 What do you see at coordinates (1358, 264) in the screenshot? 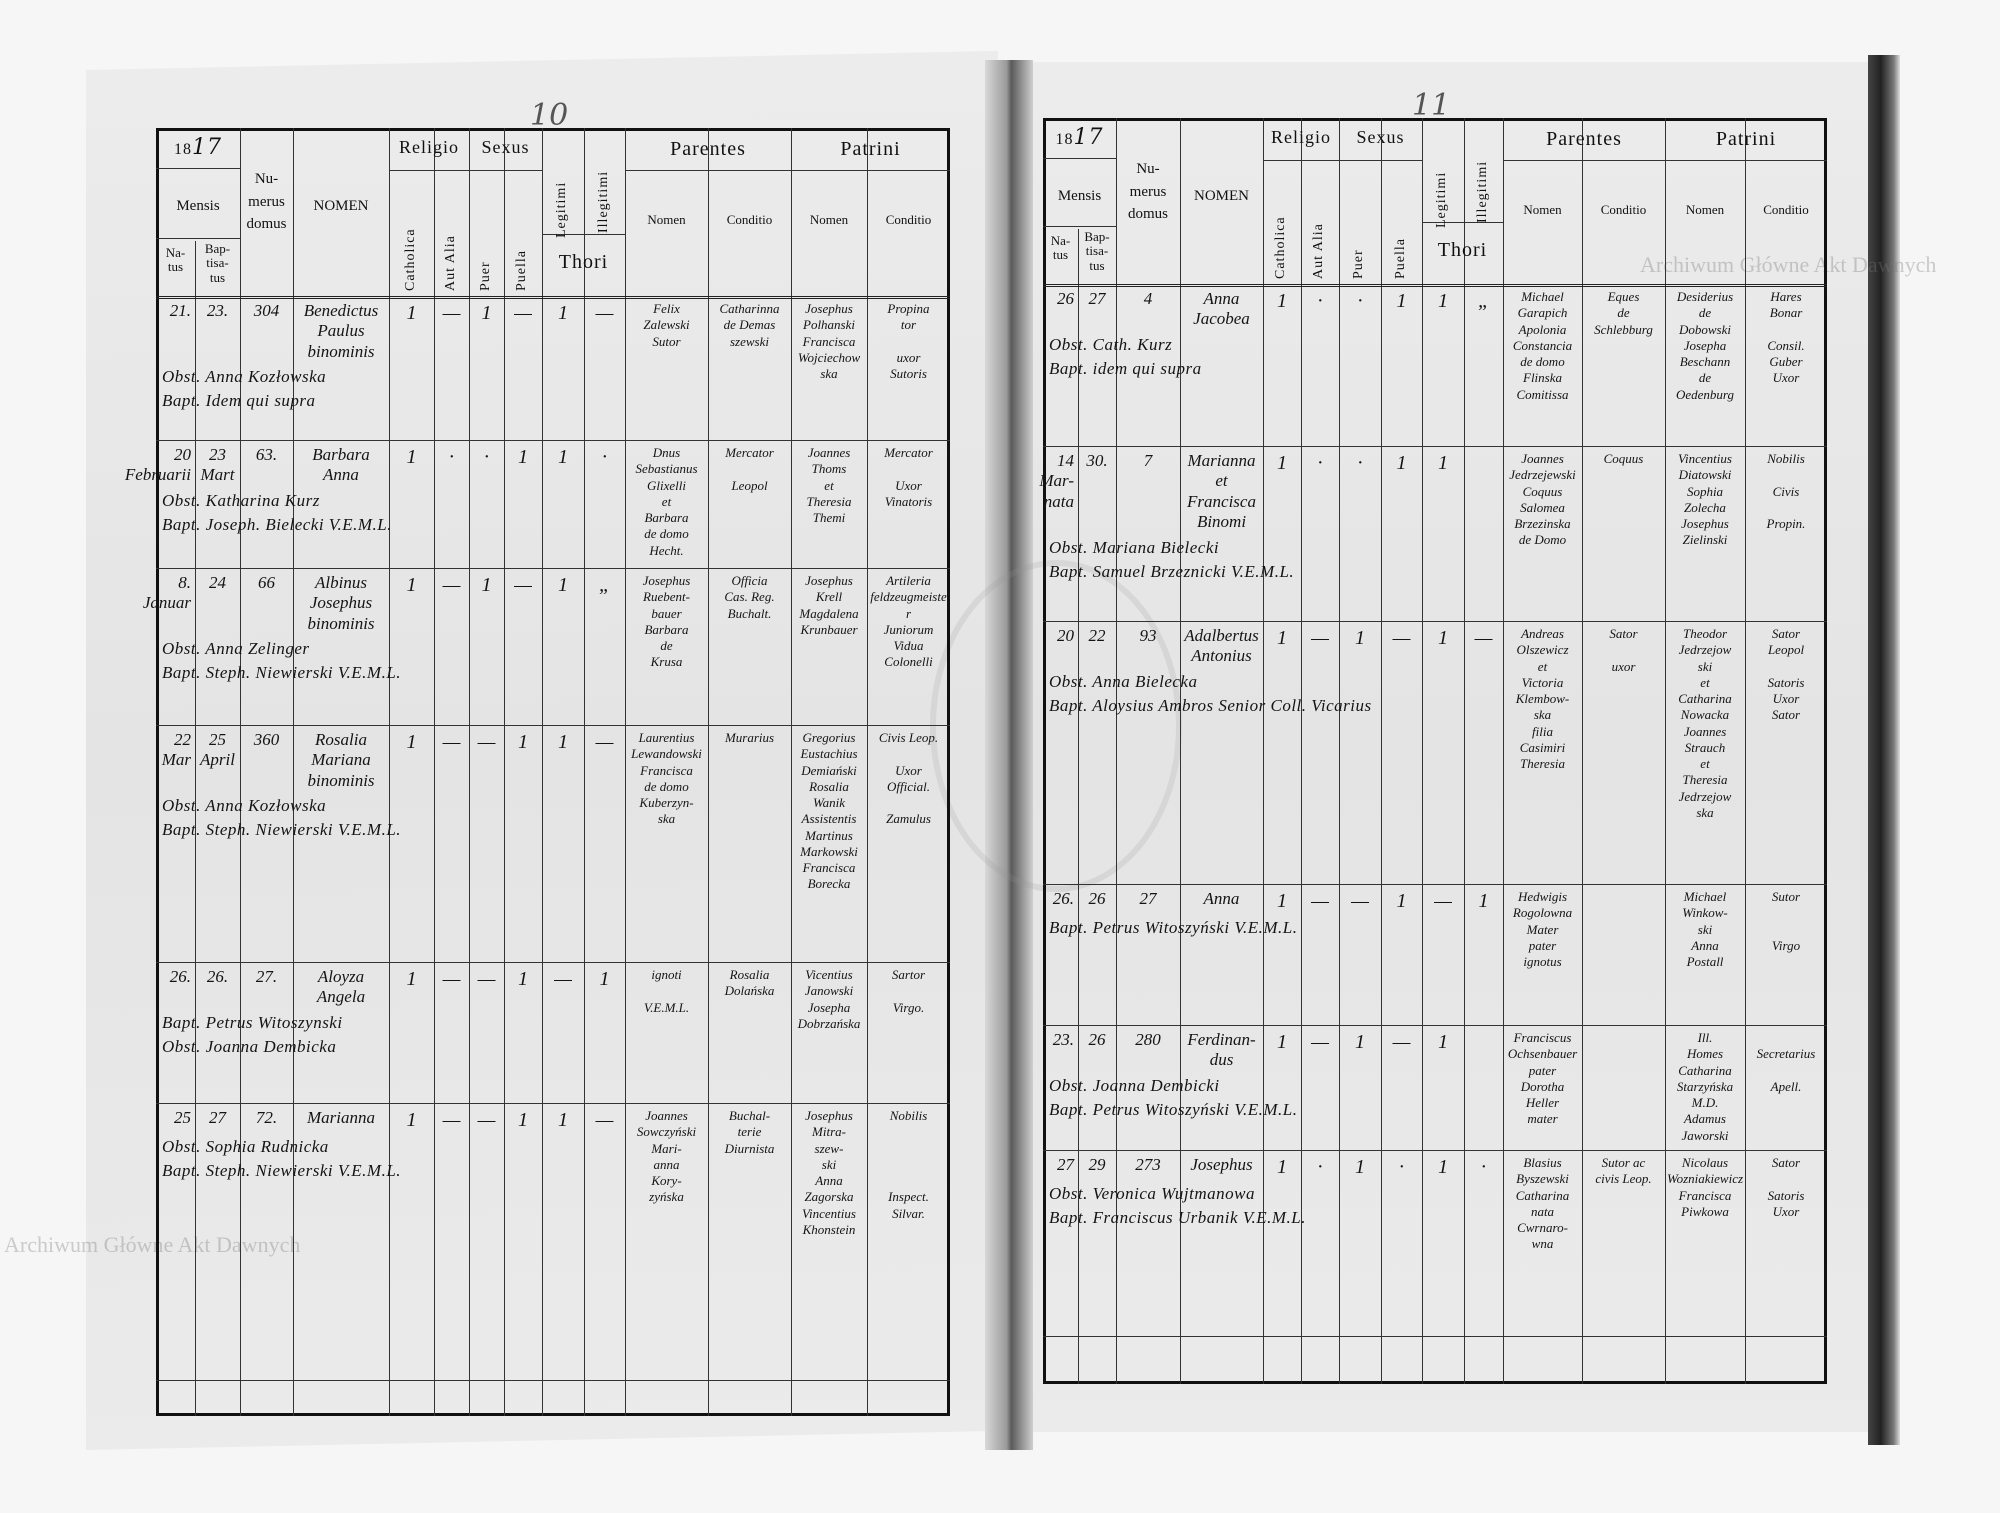
I see `header-puer: Puer` at bounding box center [1358, 264].